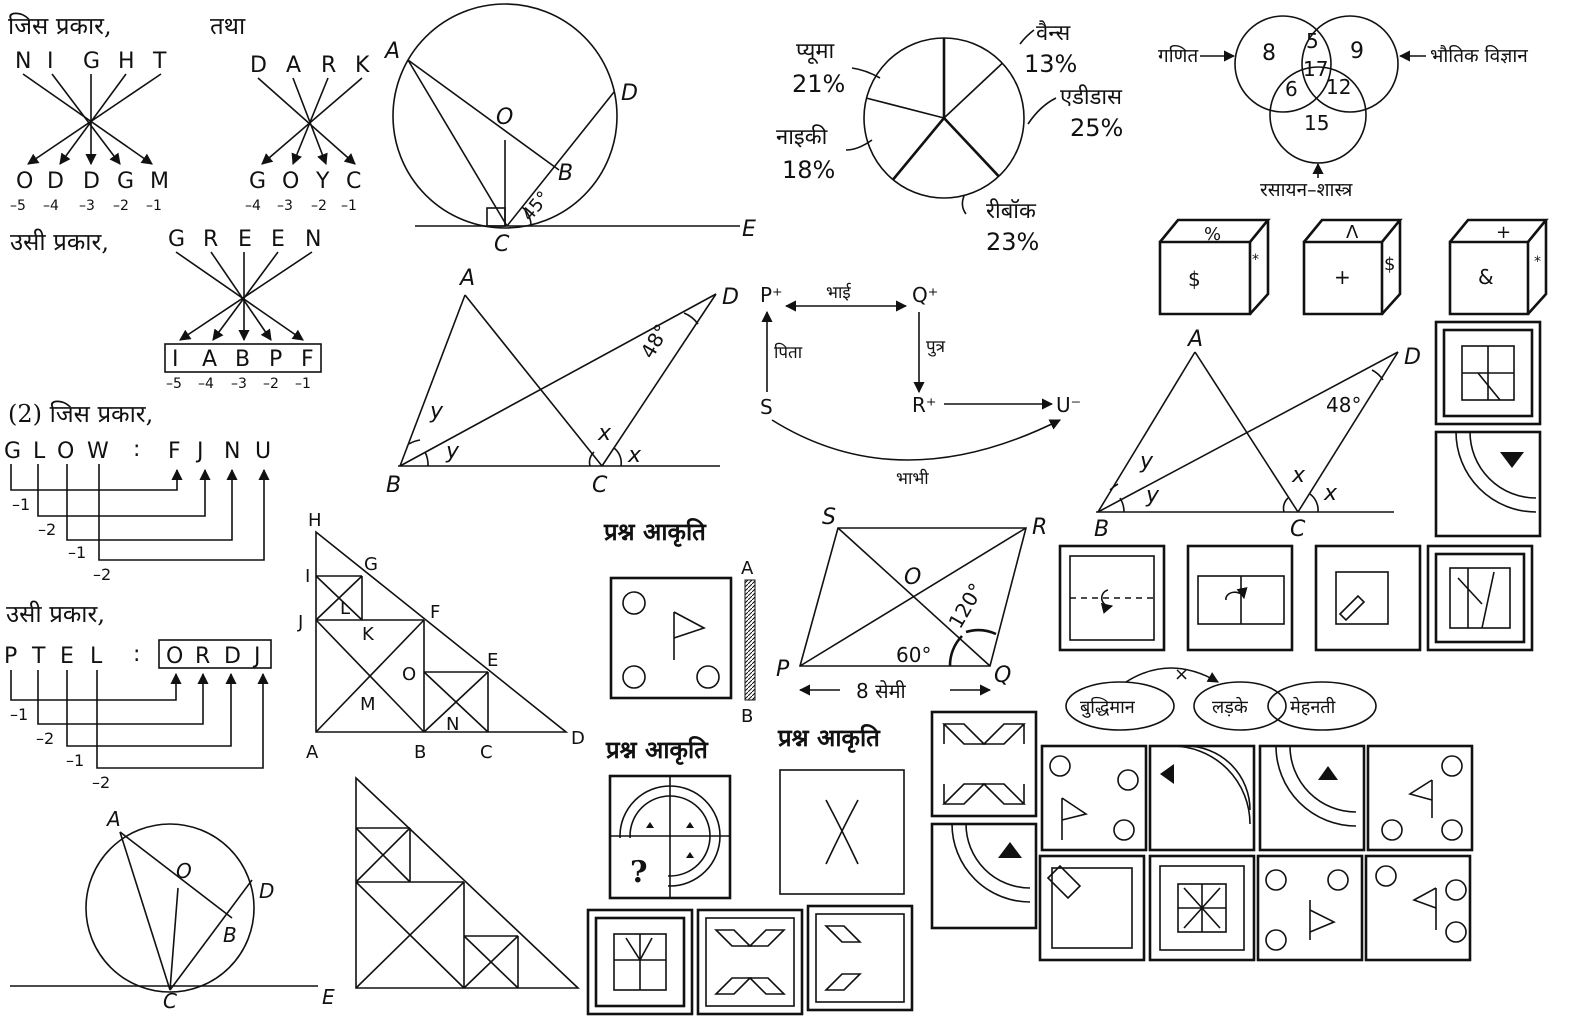  What do you see at coordinates (1255, 260) in the screenshot?
I see `die-side: *` at bounding box center [1255, 260].